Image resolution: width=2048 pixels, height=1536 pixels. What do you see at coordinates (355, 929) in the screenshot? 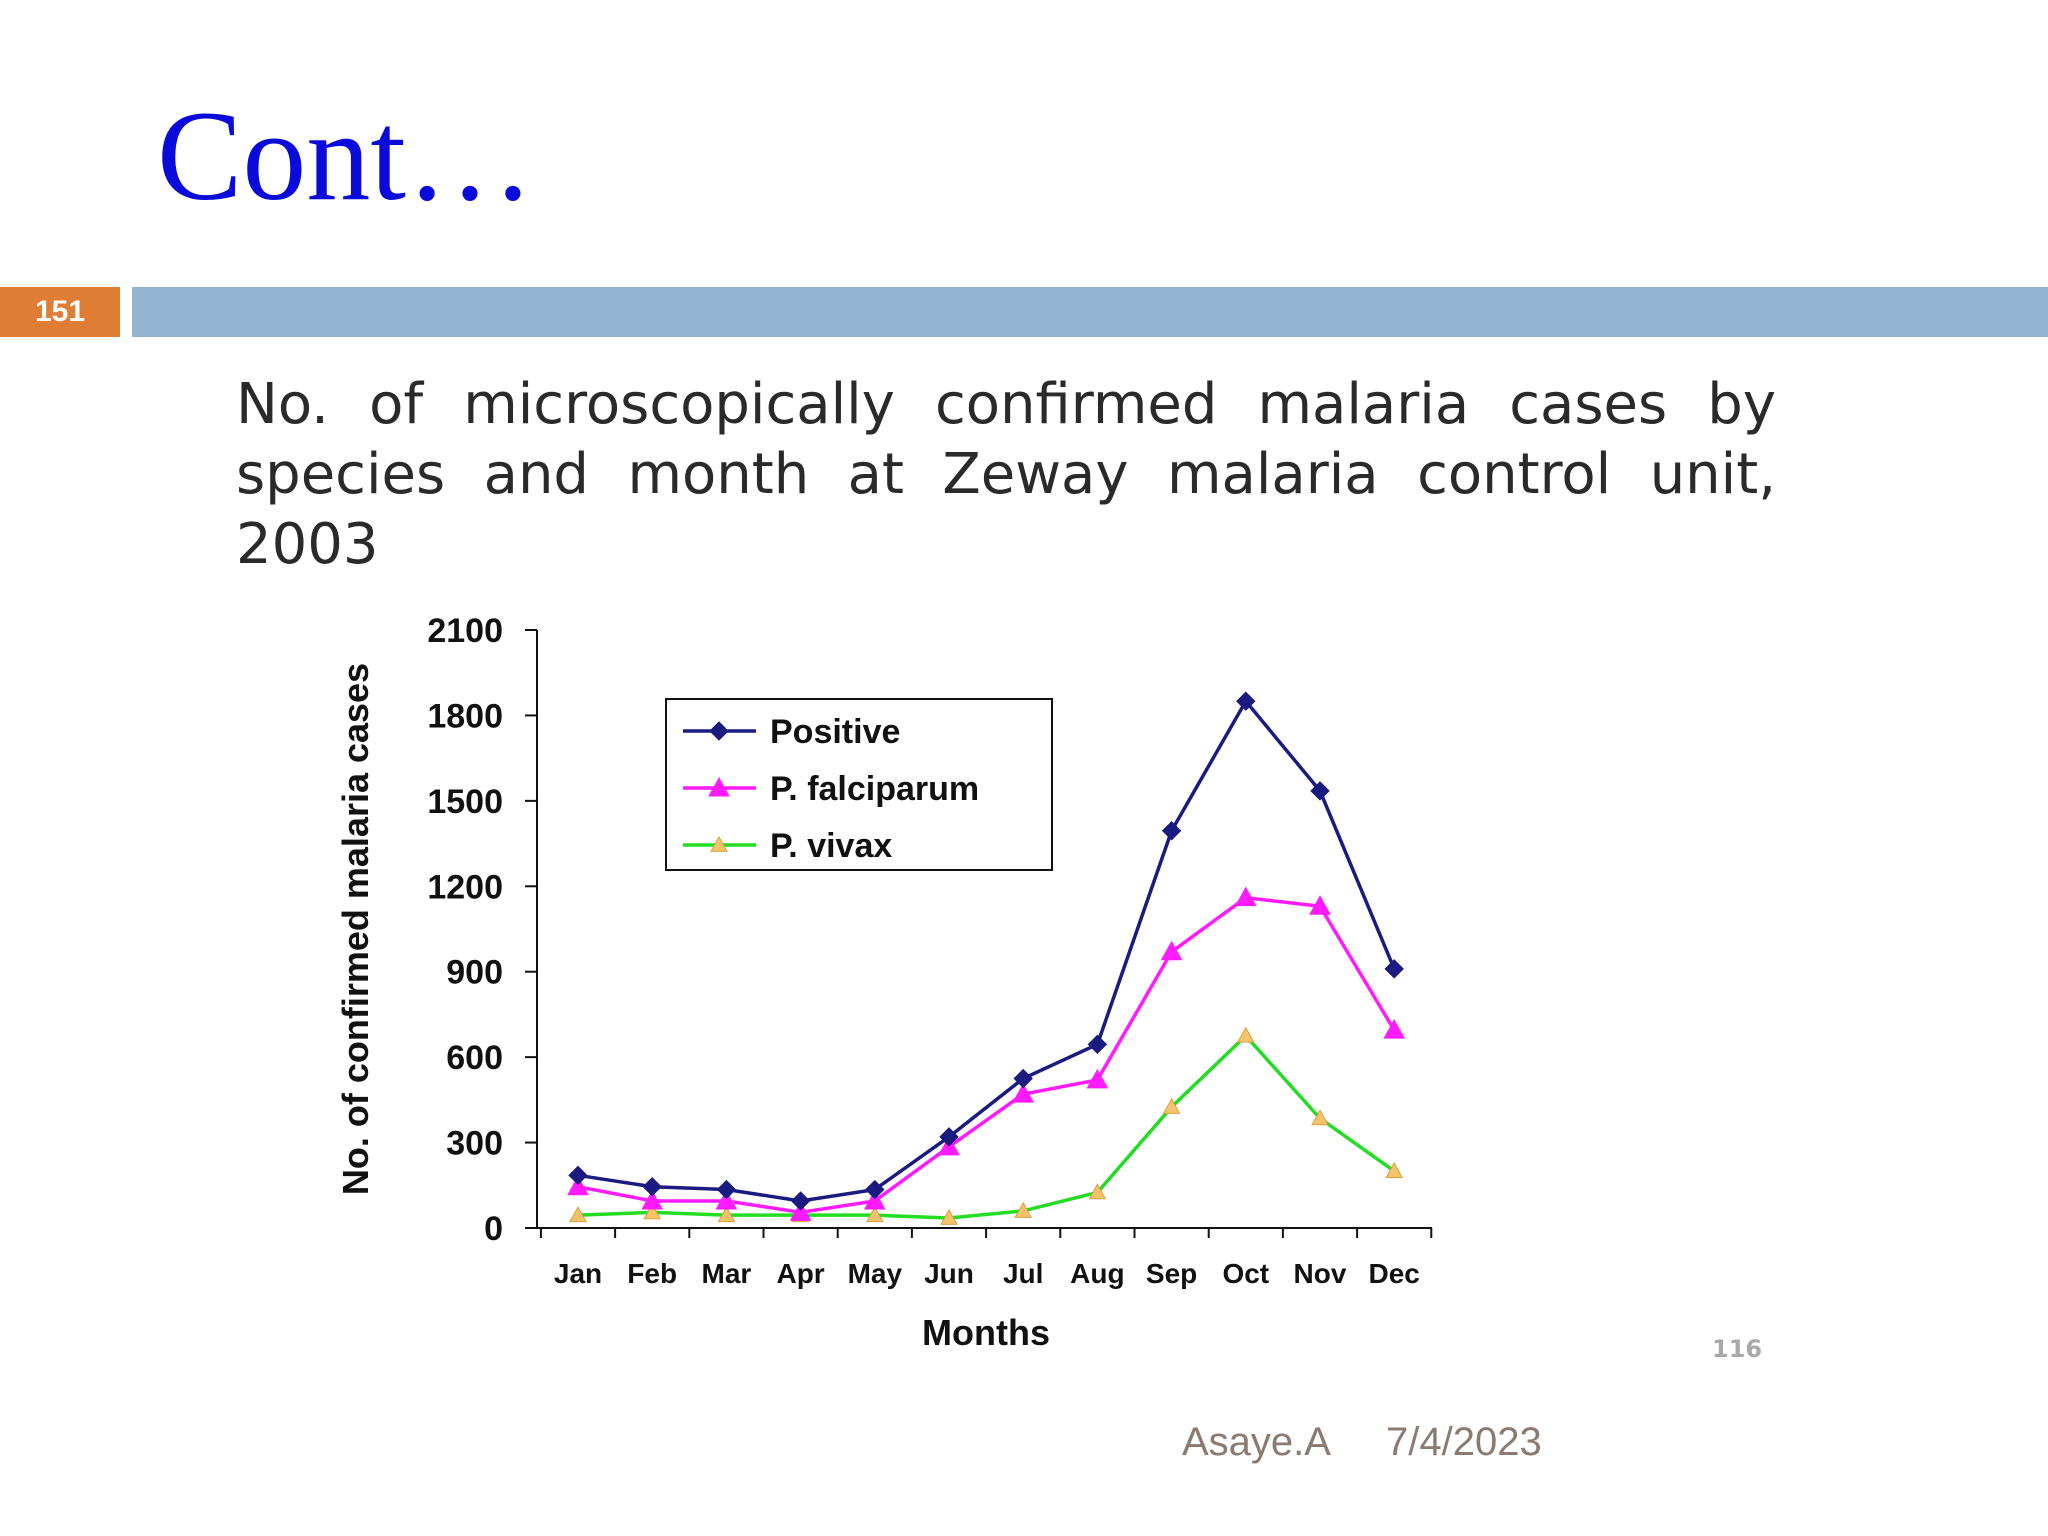
I see `y-axis-title: No. of confirmed malaria cases` at bounding box center [355, 929].